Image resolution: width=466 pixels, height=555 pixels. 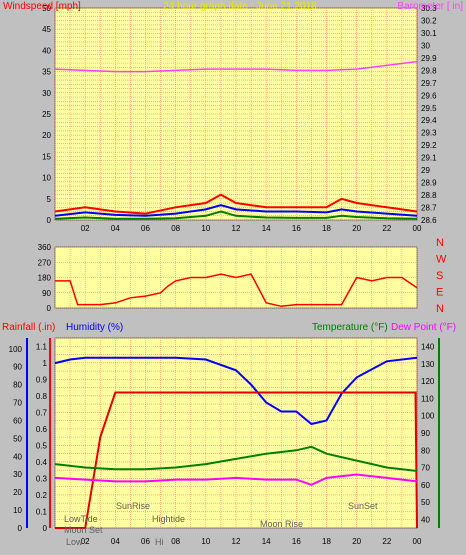 I want to click on compass-label: E, so click(x=439, y=293).